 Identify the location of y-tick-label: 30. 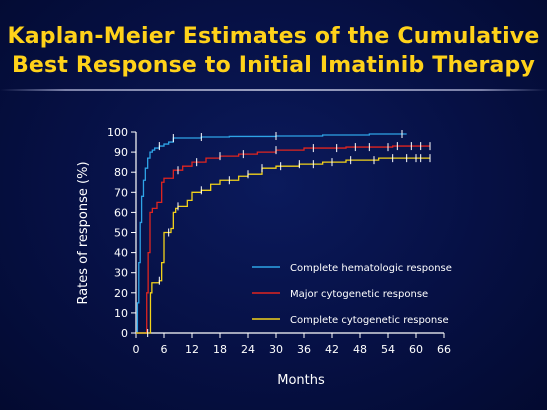
(121, 273).